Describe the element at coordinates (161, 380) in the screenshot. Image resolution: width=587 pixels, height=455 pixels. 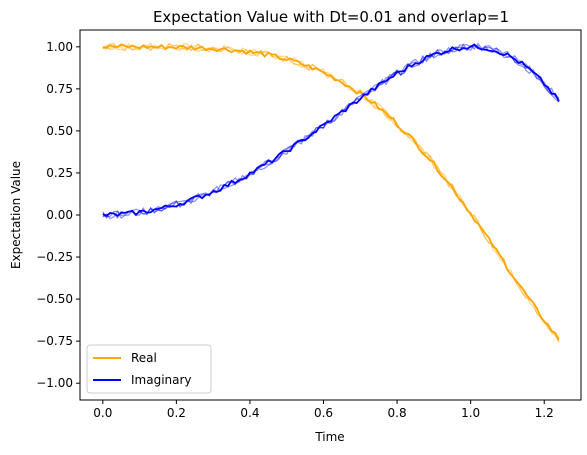
I see `legend-label-imaginary: Imaginary` at that location.